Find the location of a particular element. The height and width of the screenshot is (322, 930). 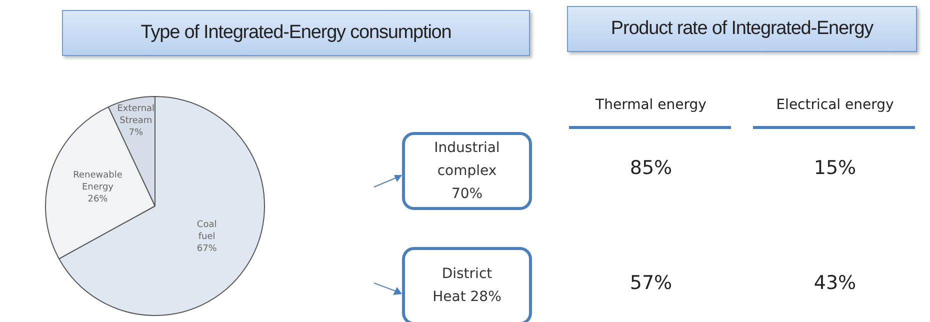

text: 43% is located at coordinates (835, 283).